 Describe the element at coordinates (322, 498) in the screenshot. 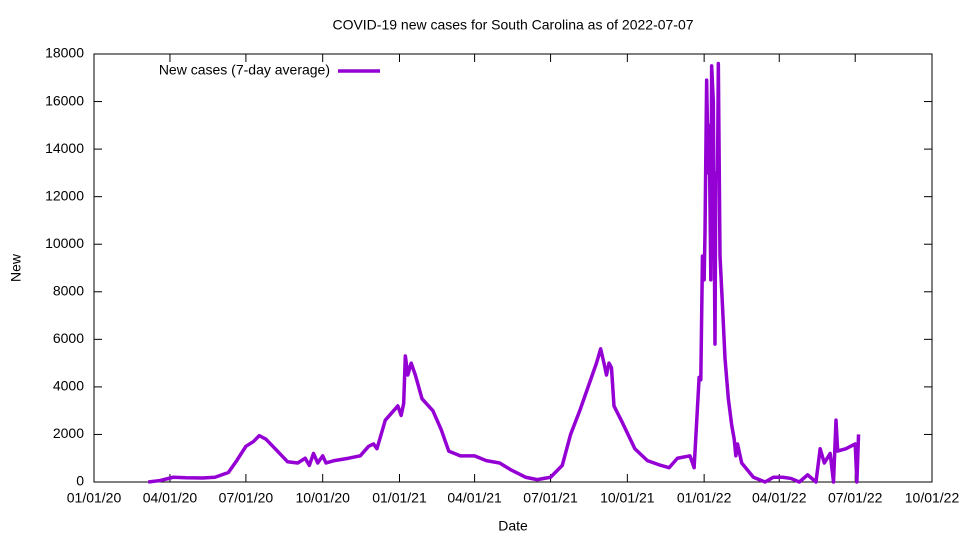

I see `x-tick-label: 10/01/20` at that location.